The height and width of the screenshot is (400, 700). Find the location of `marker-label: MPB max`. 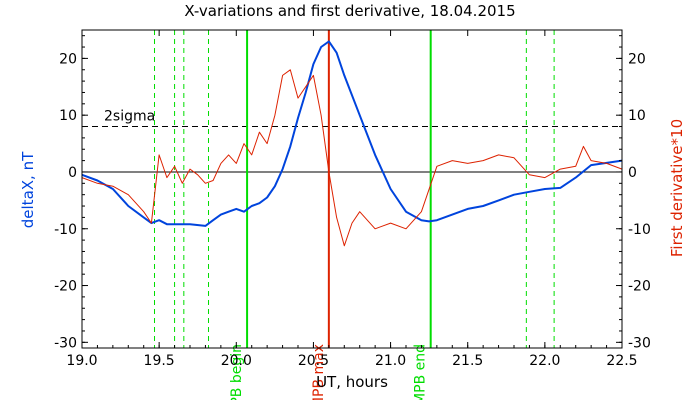

marker-label: MPB max is located at coordinates (319, 372).